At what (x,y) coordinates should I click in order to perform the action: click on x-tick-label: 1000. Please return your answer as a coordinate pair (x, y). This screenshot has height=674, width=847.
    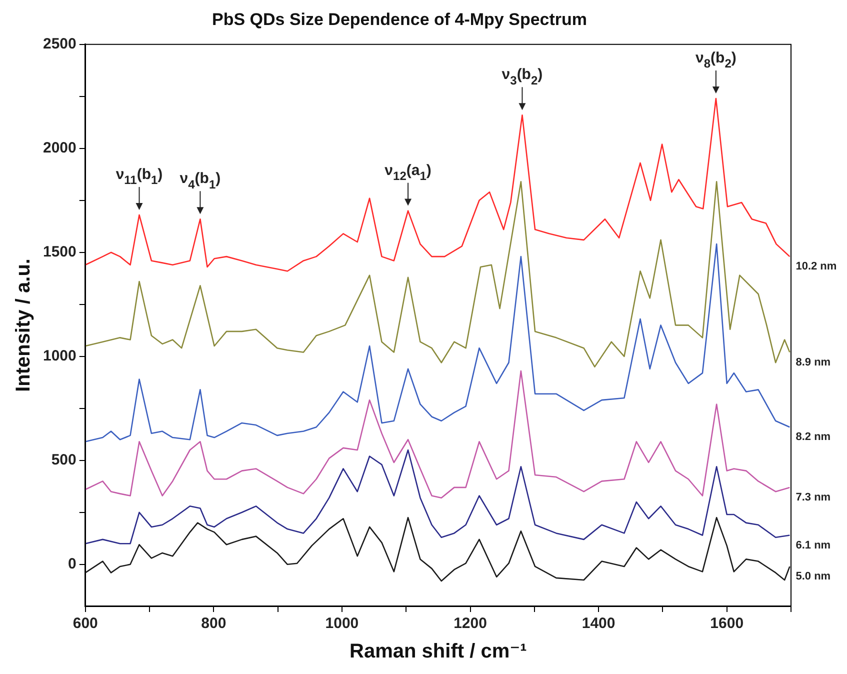
    Looking at the image, I should click on (342, 623).